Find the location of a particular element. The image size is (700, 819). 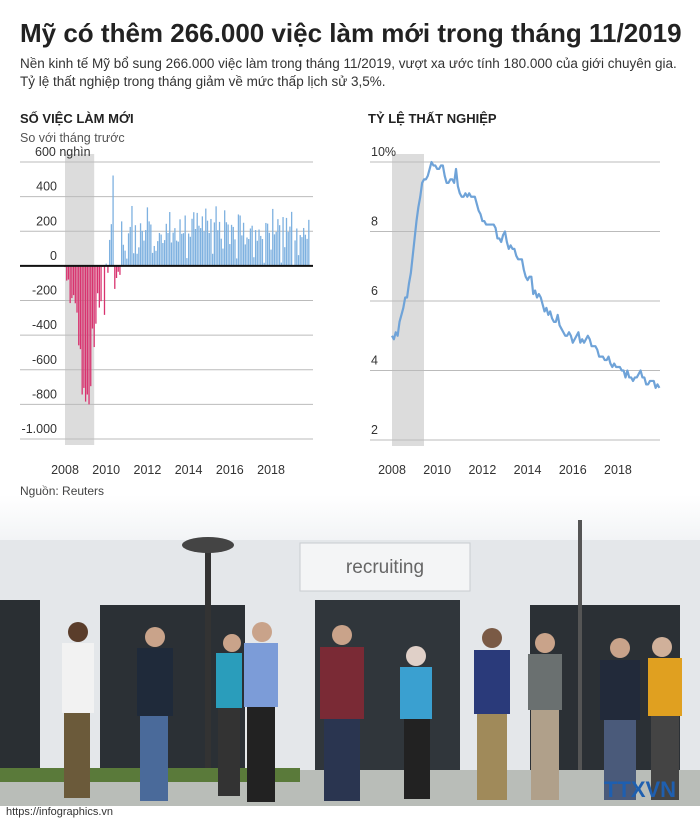

source: Nguồn: Reuters is located at coordinates (62, 491).